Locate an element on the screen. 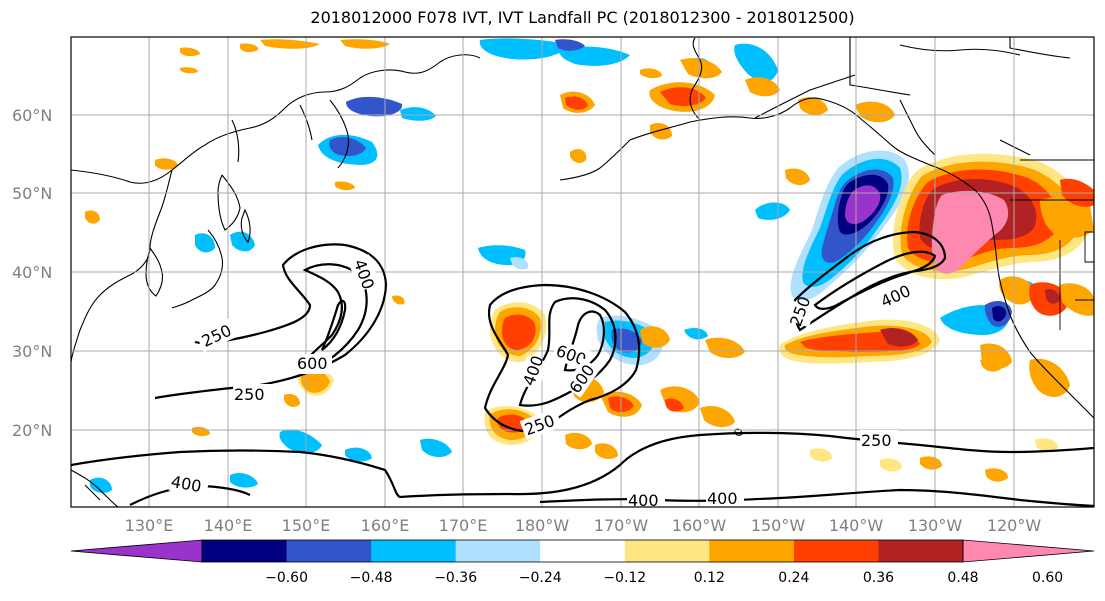  colorbar-tick-label: 0.48 is located at coordinates (962, 578).